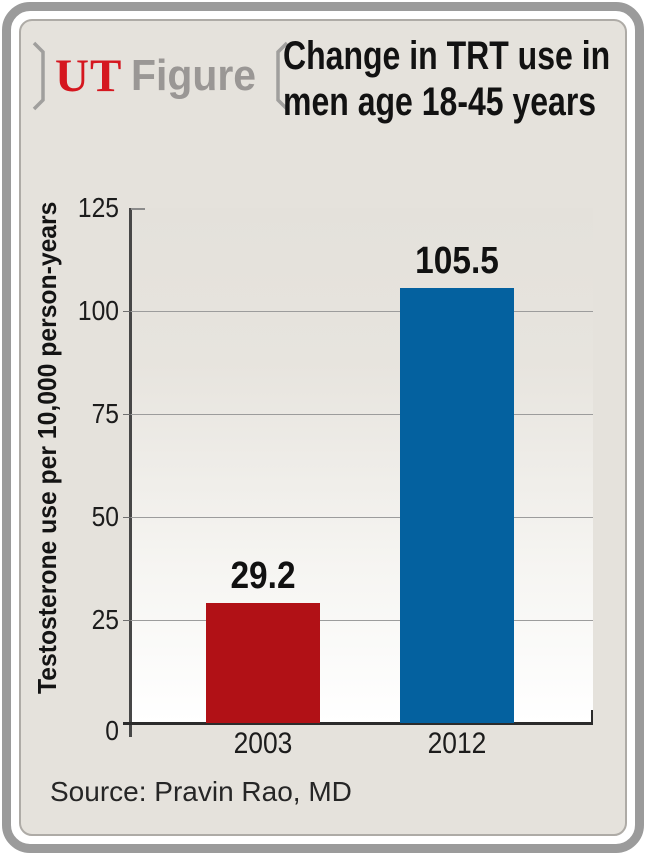 This screenshot has width=646, height=855. I want to click on y-axis-line, so click(130, 472).